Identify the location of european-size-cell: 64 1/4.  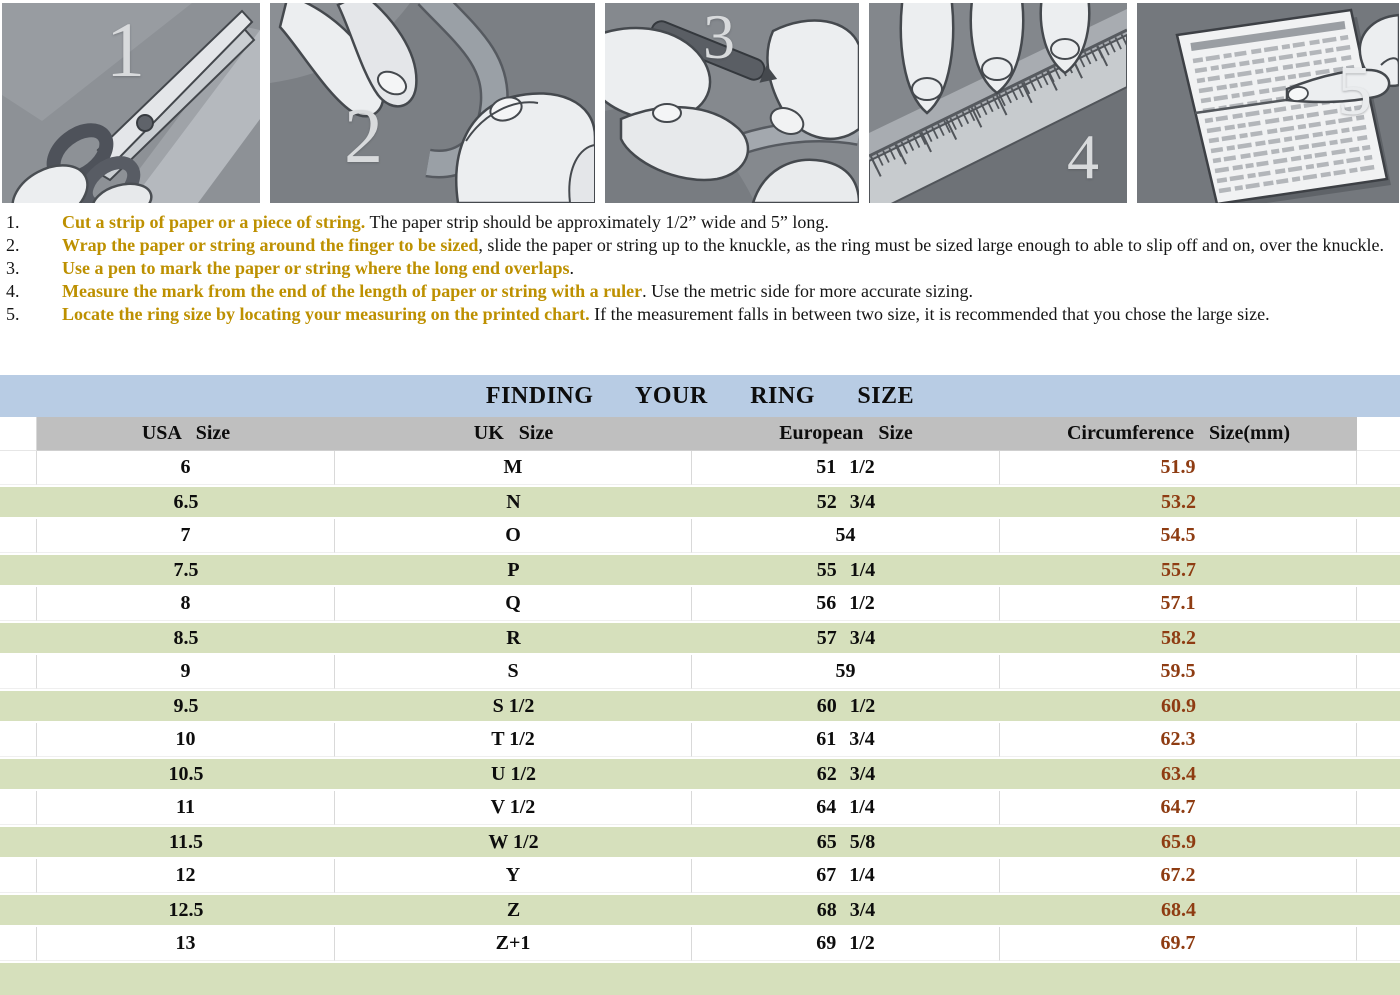
(846, 808).